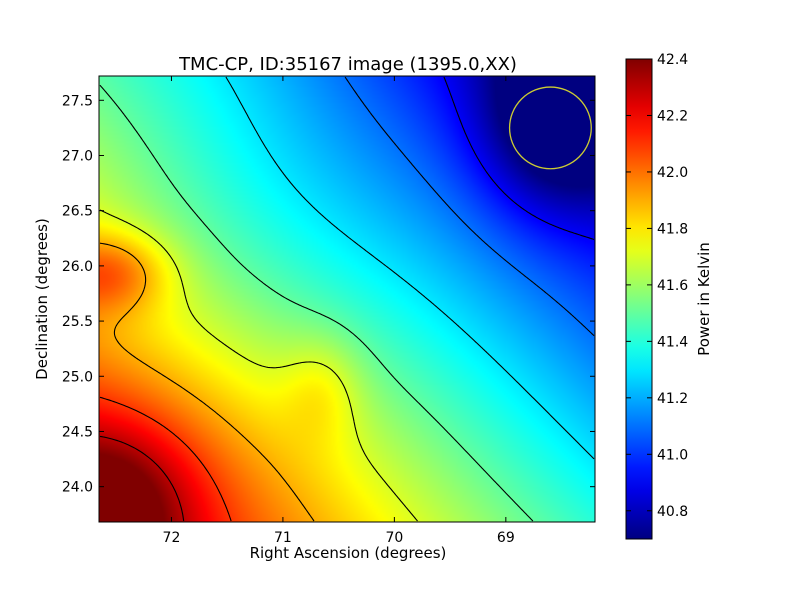 This screenshot has width=800, height=604. What do you see at coordinates (672, 60) in the screenshot?
I see `colorbar-tick-label: 42.4` at bounding box center [672, 60].